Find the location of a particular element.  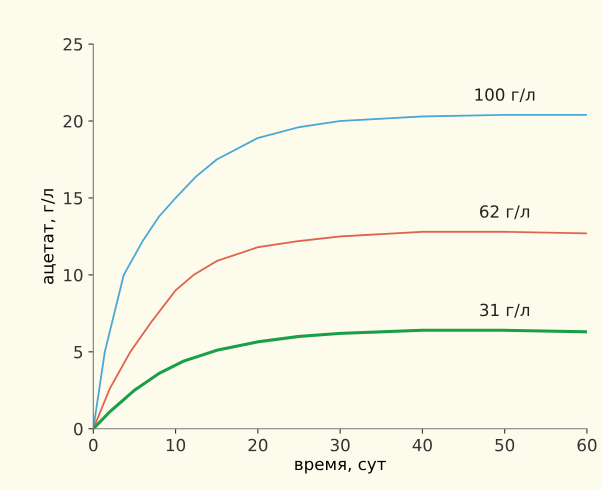

x-tick-label: 10 is located at coordinates (176, 445).